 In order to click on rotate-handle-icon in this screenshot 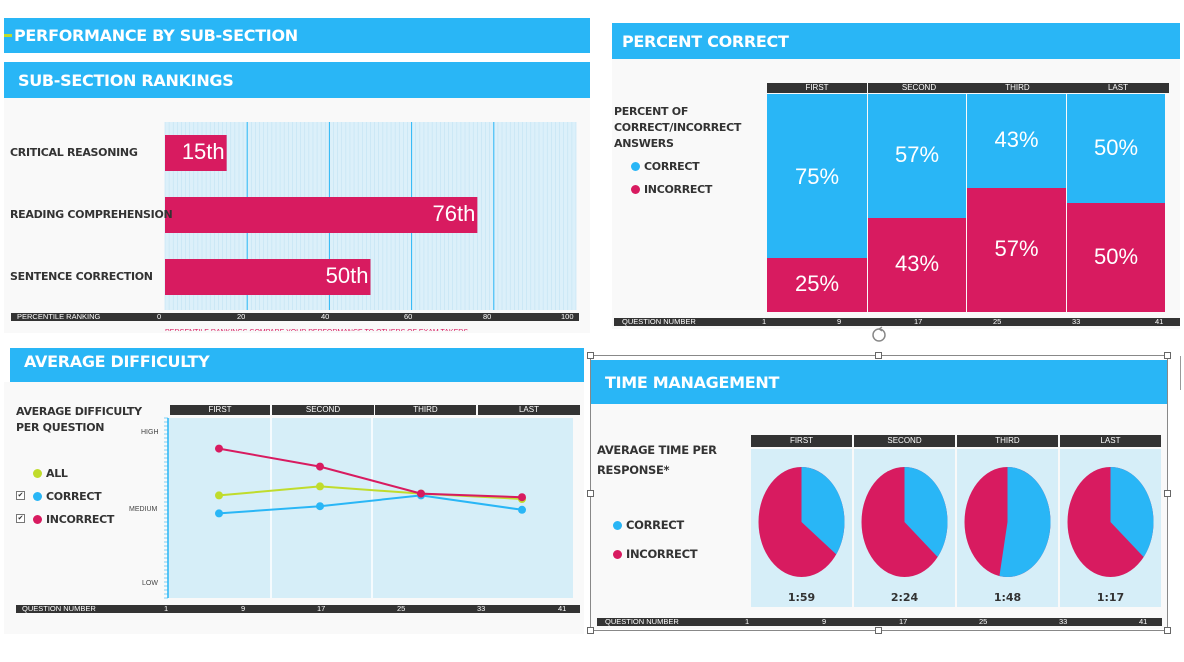, I will do `click(879, 335)`.